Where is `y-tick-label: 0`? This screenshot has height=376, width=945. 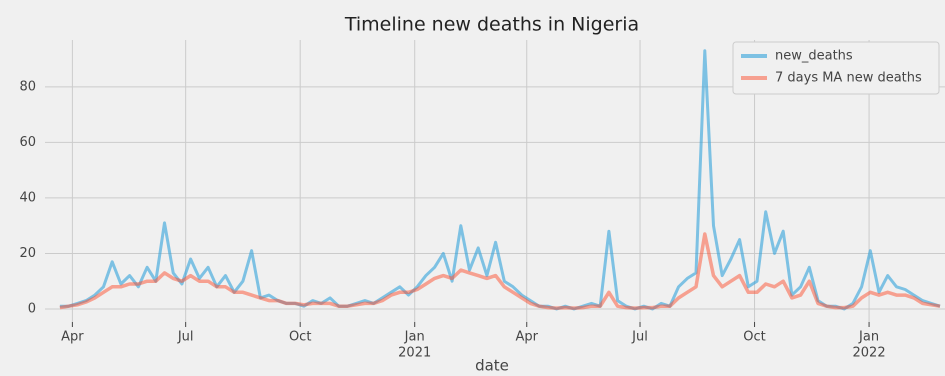 y-tick-label: 0 is located at coordinates (32, 308).